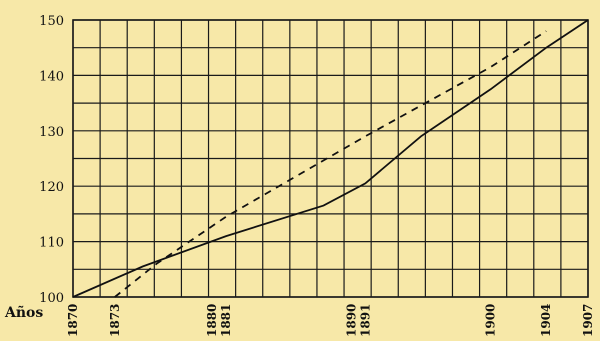 The height and width of the screenshot is (341, 600). I want to click on x-tick-label: 1880, so click(212, 320).